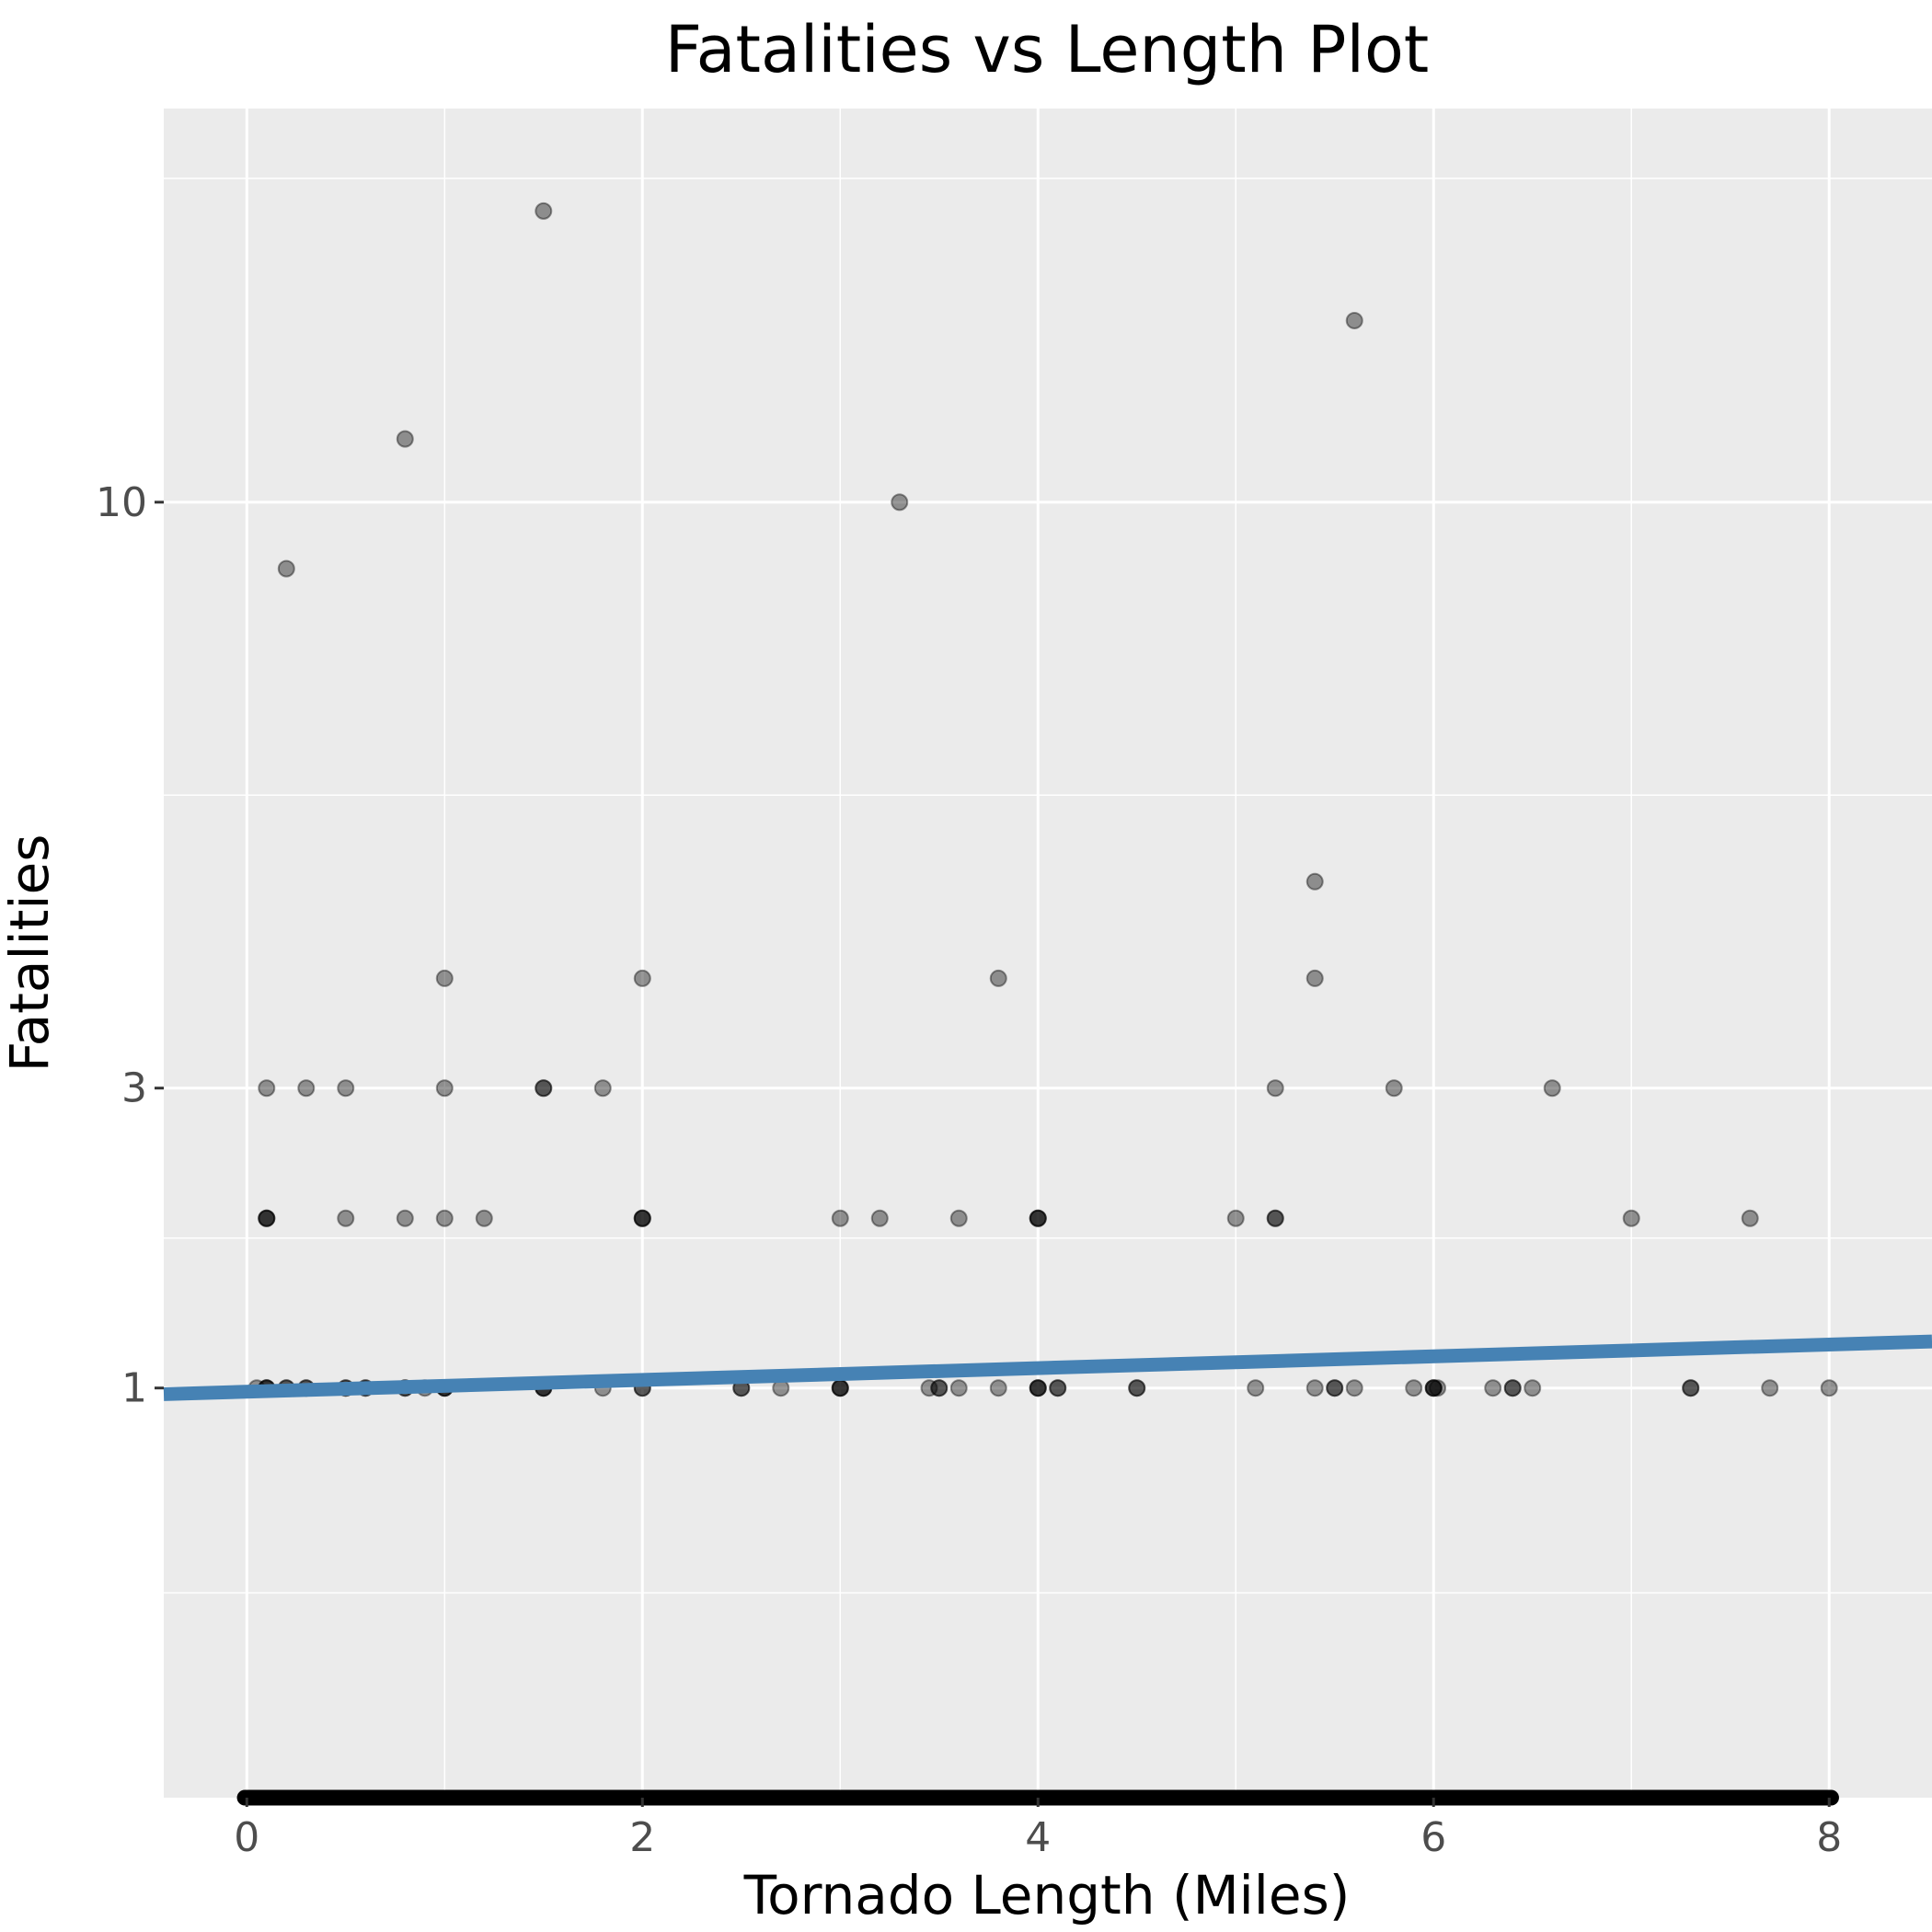 Image resolution: width=1932 pixels, height=1932 pixels. Describe the element at coordinates (30, 953) in the screenshot. I see `y-axis-label: Fatalities` at that location.